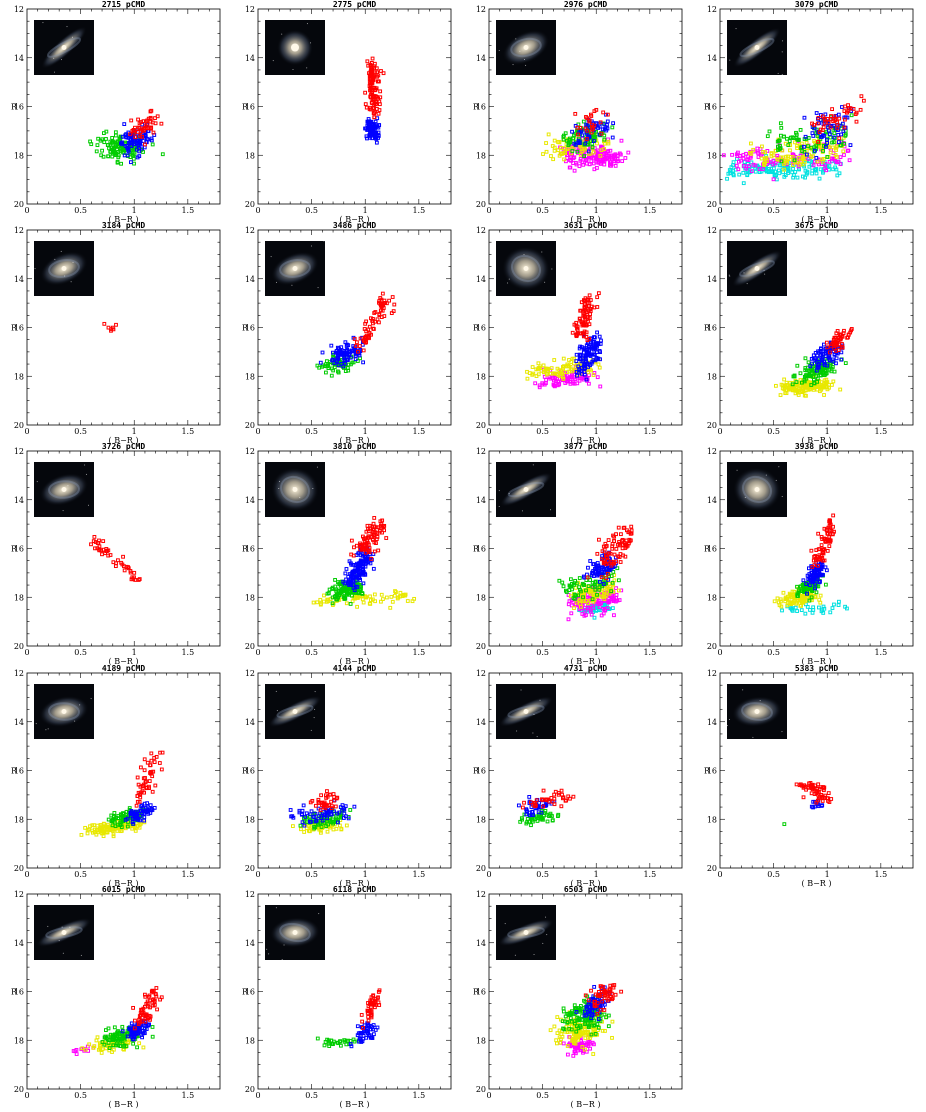 This screenshot has height=1112, width=926. Describe the element at coordinates (134, 210) in the screenshot. I see `x-tick-label: 1` at that location.